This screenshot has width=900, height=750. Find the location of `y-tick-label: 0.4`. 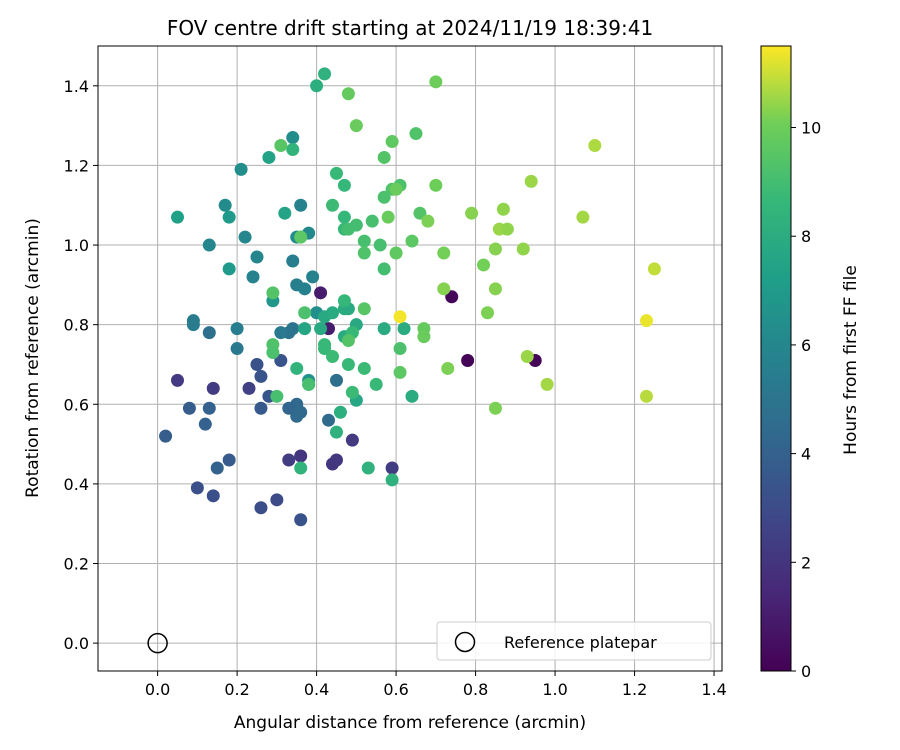

y-tick-label: 0.4 is located at coordinates (76, 484).